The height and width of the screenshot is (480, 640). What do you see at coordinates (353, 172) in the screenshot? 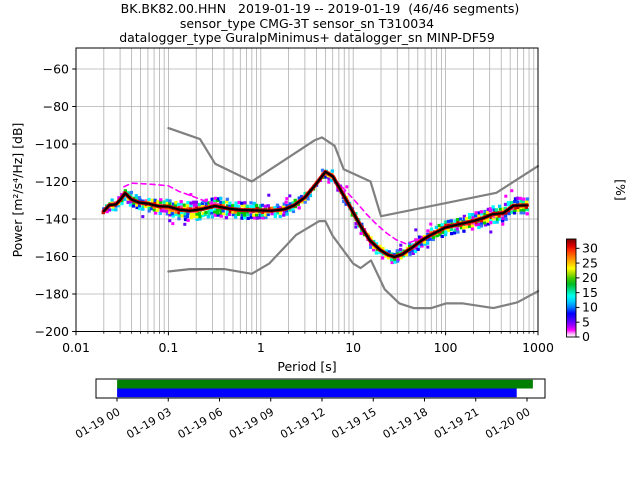
I see `noise-model-nhnm` at bounding box center [353, 172].